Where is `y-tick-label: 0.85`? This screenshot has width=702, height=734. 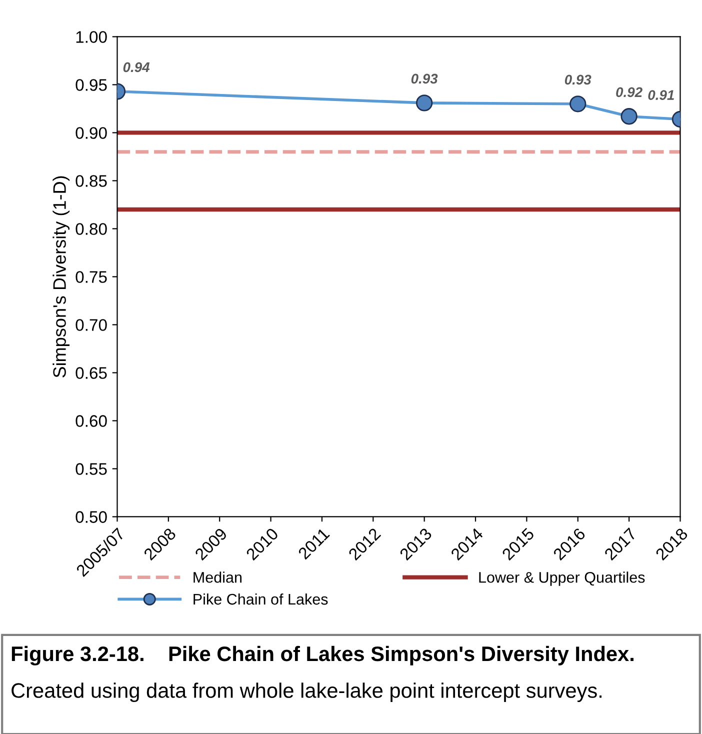
y-tick-label: 0.85 is located at coordinates (91, 181).